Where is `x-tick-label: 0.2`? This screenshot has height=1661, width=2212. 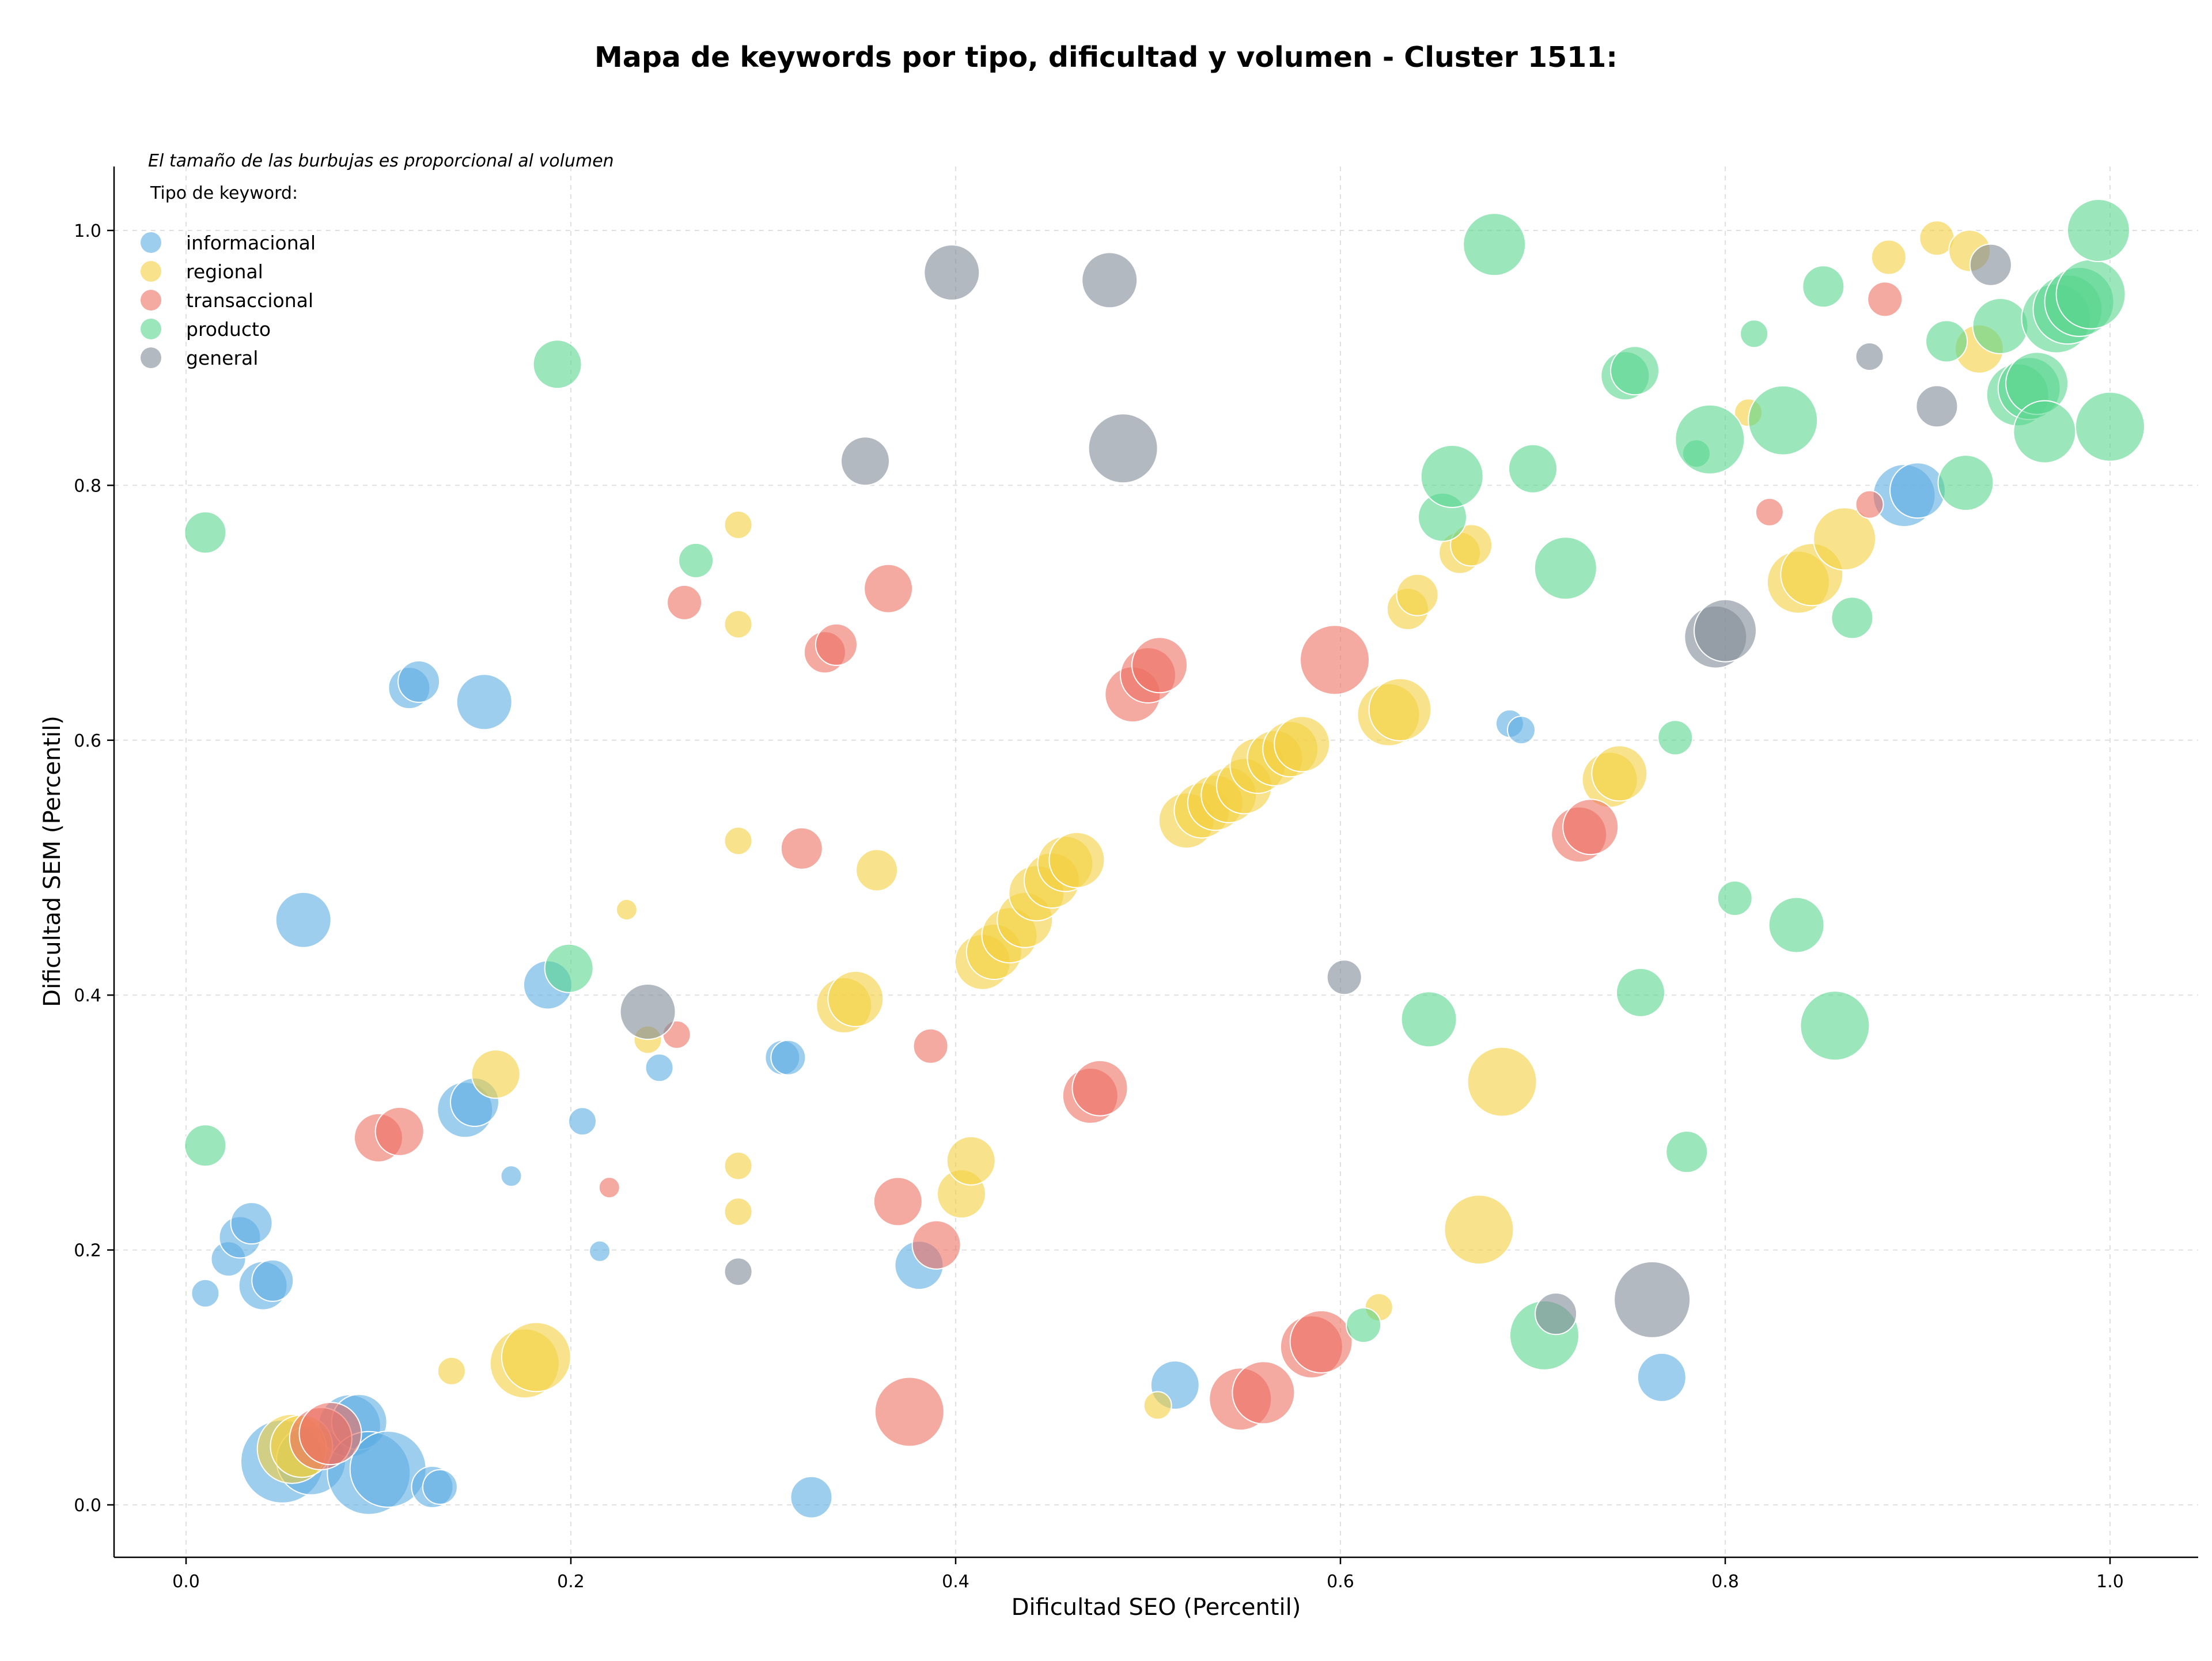
x-tick-label: 0.2 is located at coordinates (571, 1582).